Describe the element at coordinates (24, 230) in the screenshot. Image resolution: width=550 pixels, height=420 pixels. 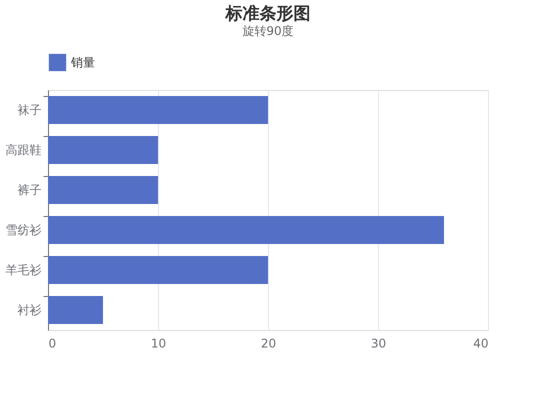
I see `y-tick-label: 雪纺衫` at that location.